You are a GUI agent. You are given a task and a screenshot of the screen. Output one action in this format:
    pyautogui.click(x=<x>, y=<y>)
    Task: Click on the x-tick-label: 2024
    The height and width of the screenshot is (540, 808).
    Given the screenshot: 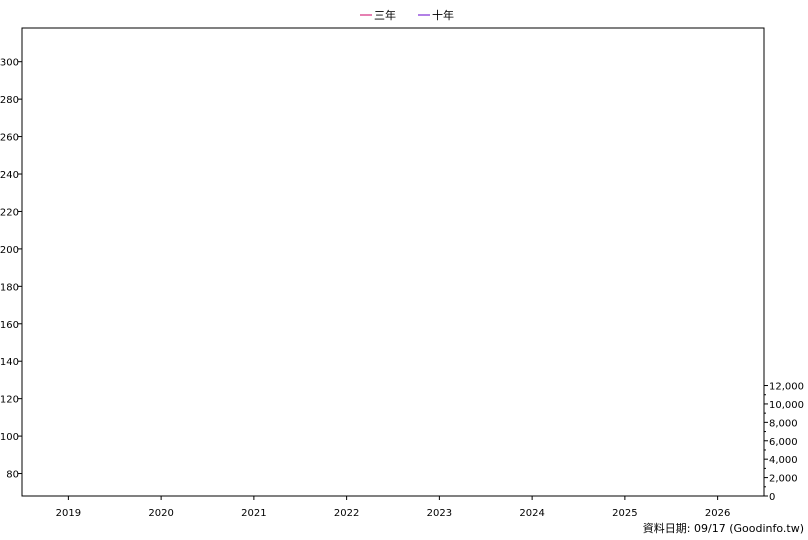 What is the action you would take?
    pyautogui.click(x=531, y=513)
    